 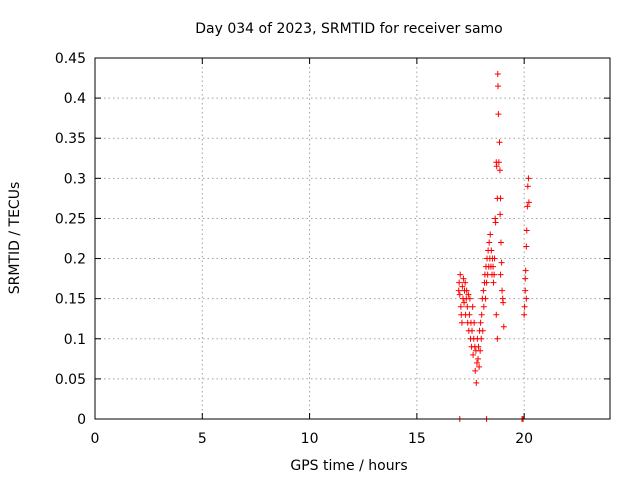 I want to click on data-points, so click(x=493, y=246).